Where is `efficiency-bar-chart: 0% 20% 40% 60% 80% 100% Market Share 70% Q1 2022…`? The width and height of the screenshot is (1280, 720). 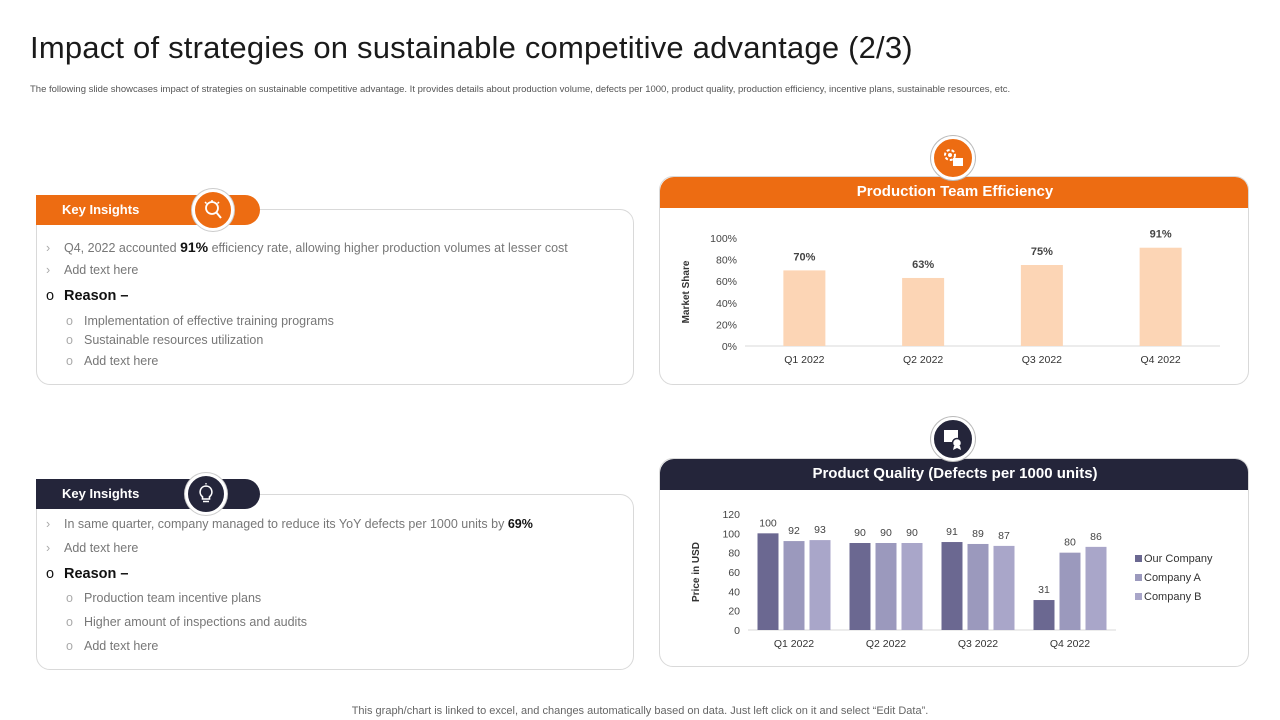 efficiency-bar-chart: 0% 20% 40% 60% 80% 100% Market Share 70% Q1 2022… is located at coordinates (950, 297).